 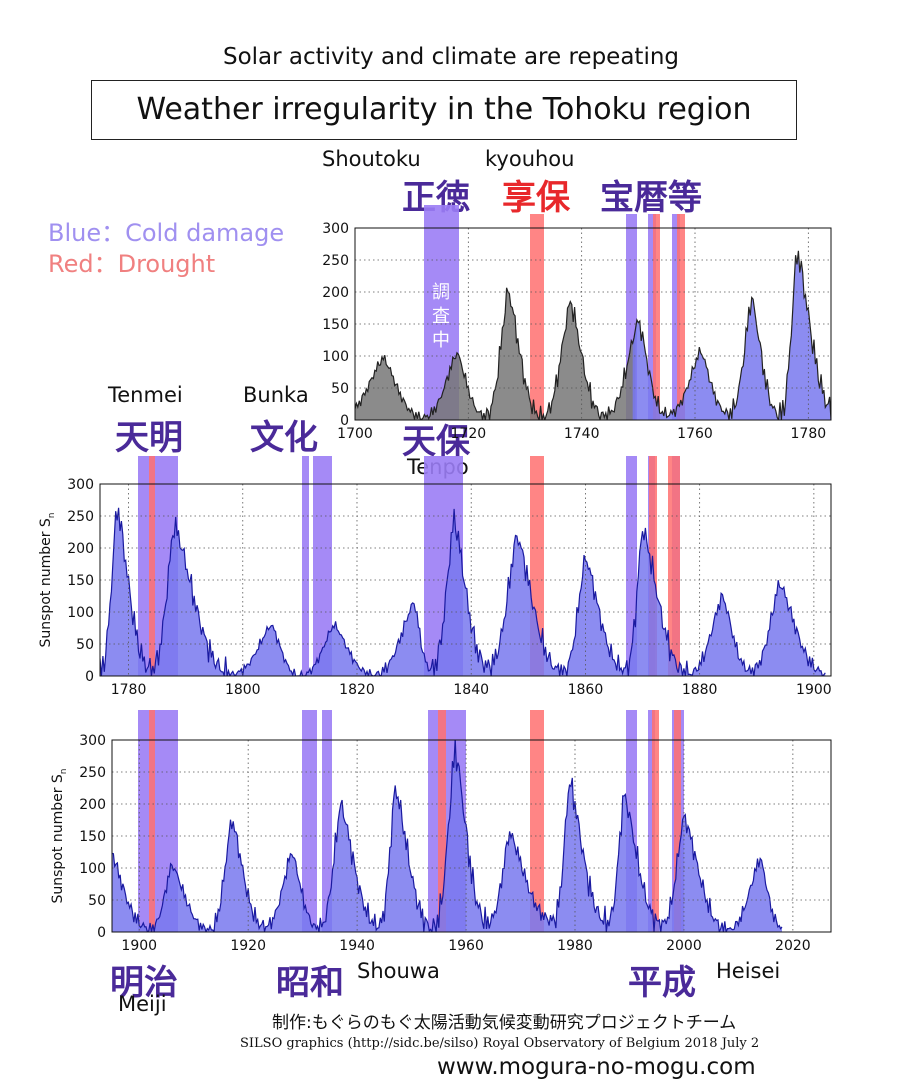 I want to click on legend-drought: Red：Drought, so click(x=132, y=264).